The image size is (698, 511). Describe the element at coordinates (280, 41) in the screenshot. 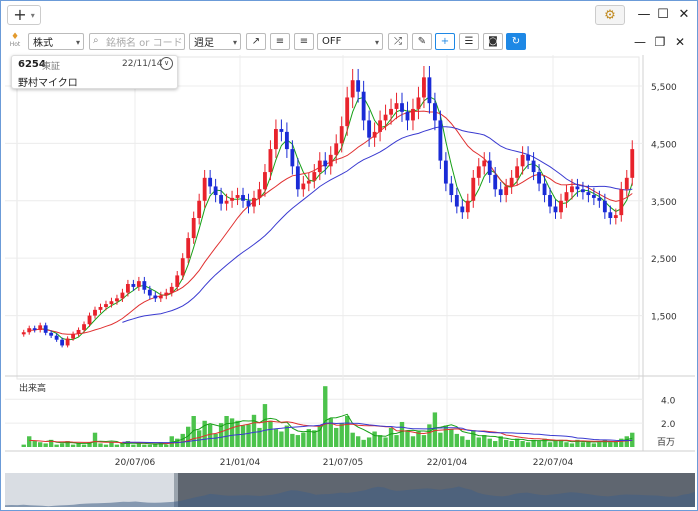

I see `align-left-button: ≡` at that location.